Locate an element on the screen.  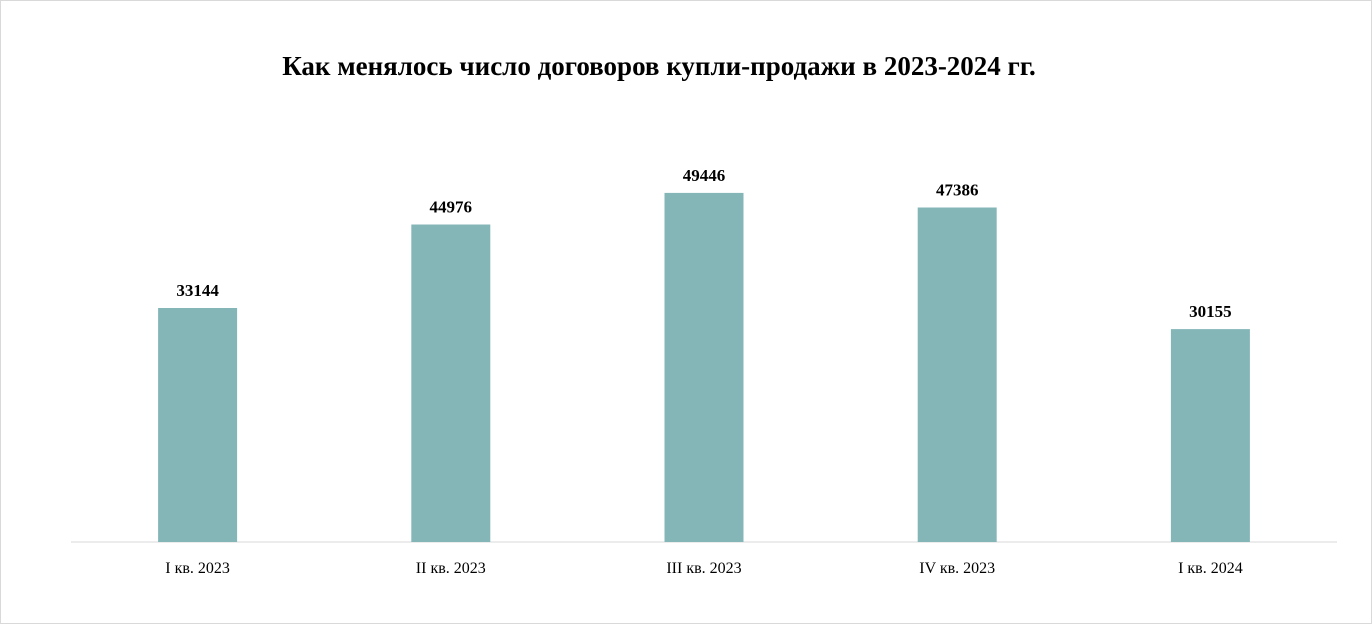
x-tick-label-4: IV кв. 2023 is located at coordinates (957, 568).